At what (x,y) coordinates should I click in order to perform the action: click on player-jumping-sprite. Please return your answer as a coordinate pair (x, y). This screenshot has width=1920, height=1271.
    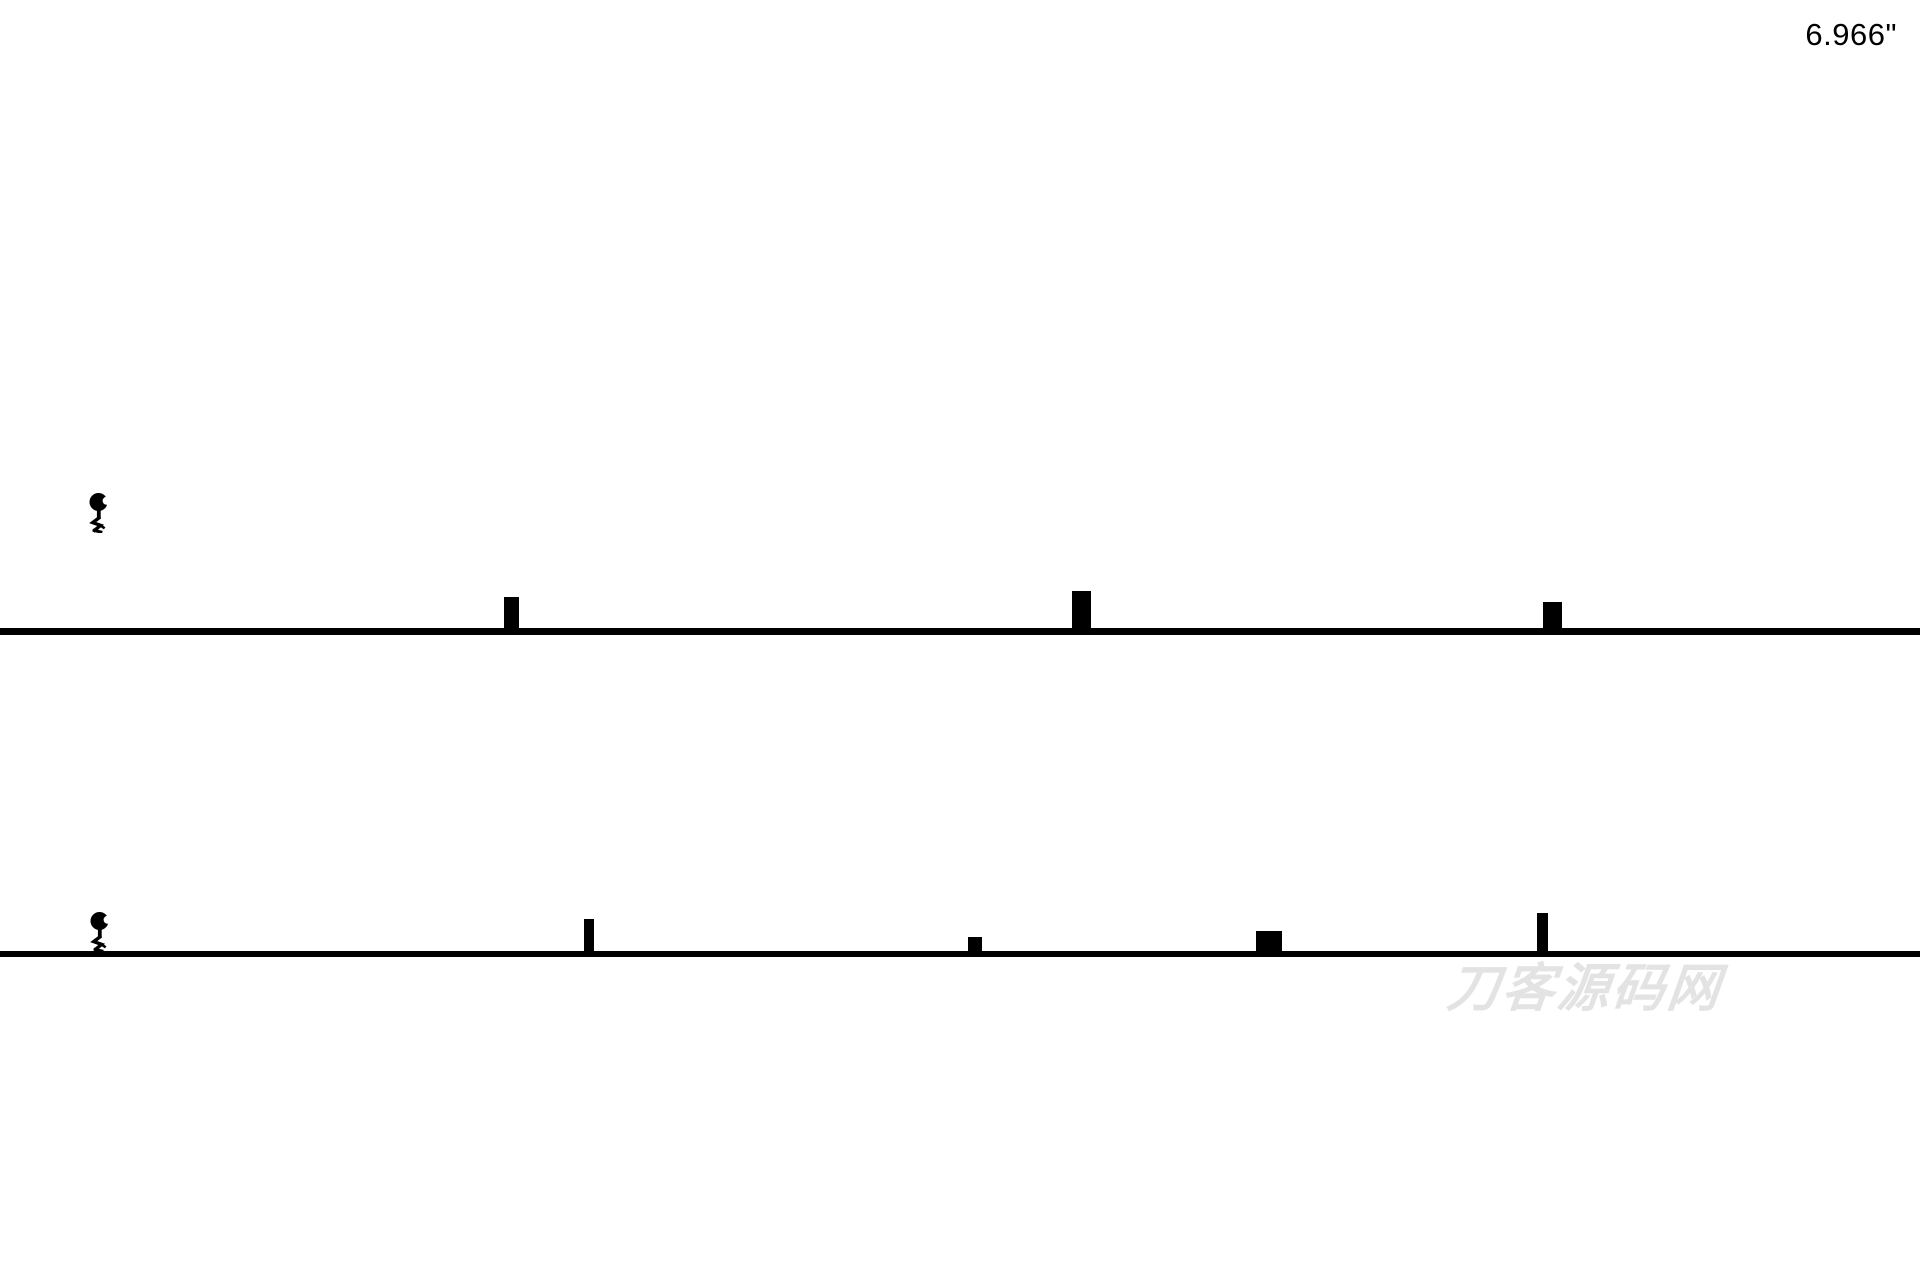
    Looking at the image, I should click on (100, 513).